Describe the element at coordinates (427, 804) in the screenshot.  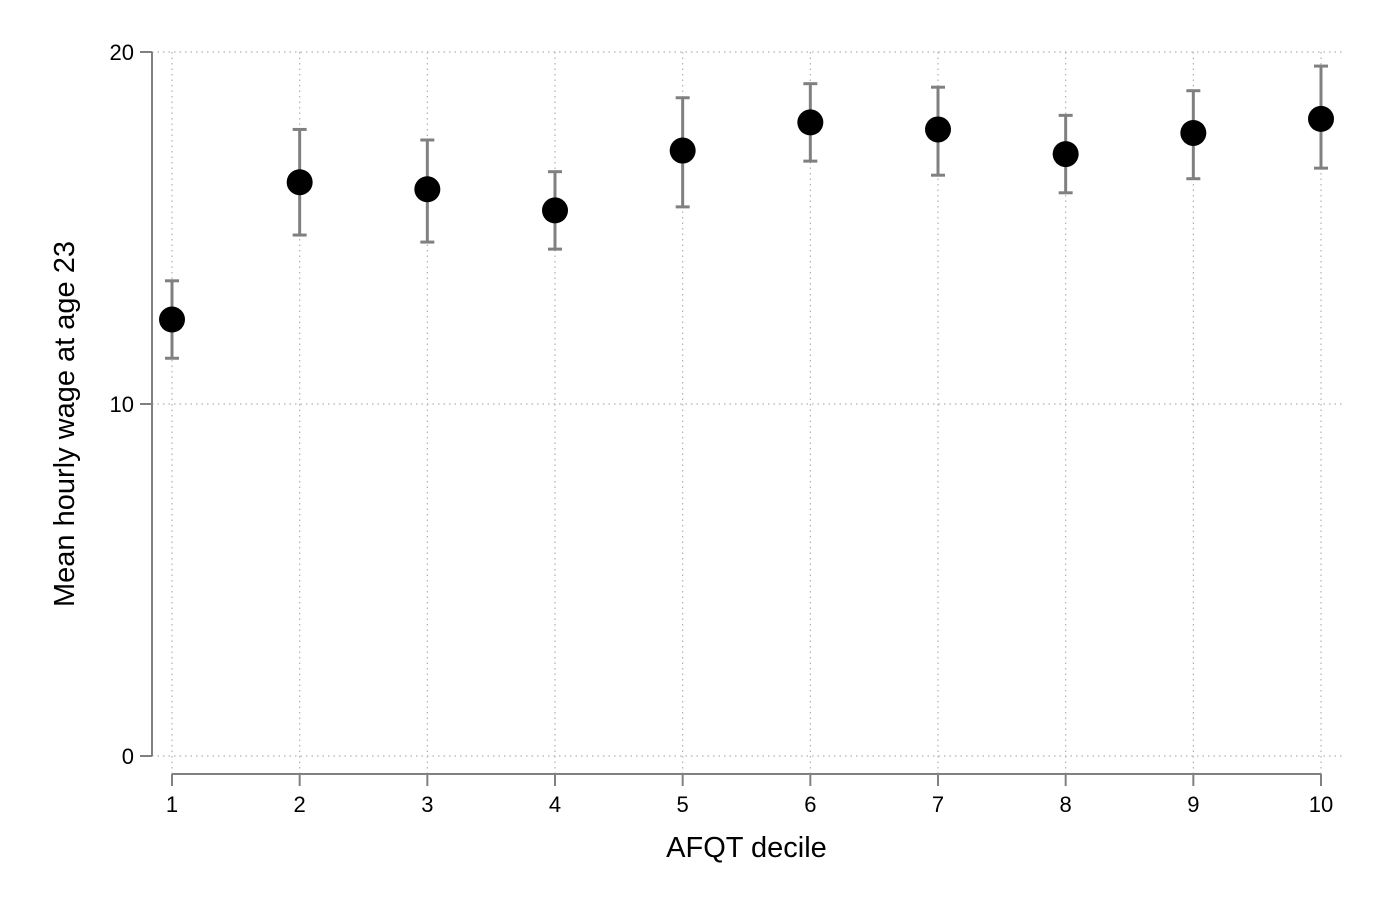
I see `x-tick-label: 3` at that location.